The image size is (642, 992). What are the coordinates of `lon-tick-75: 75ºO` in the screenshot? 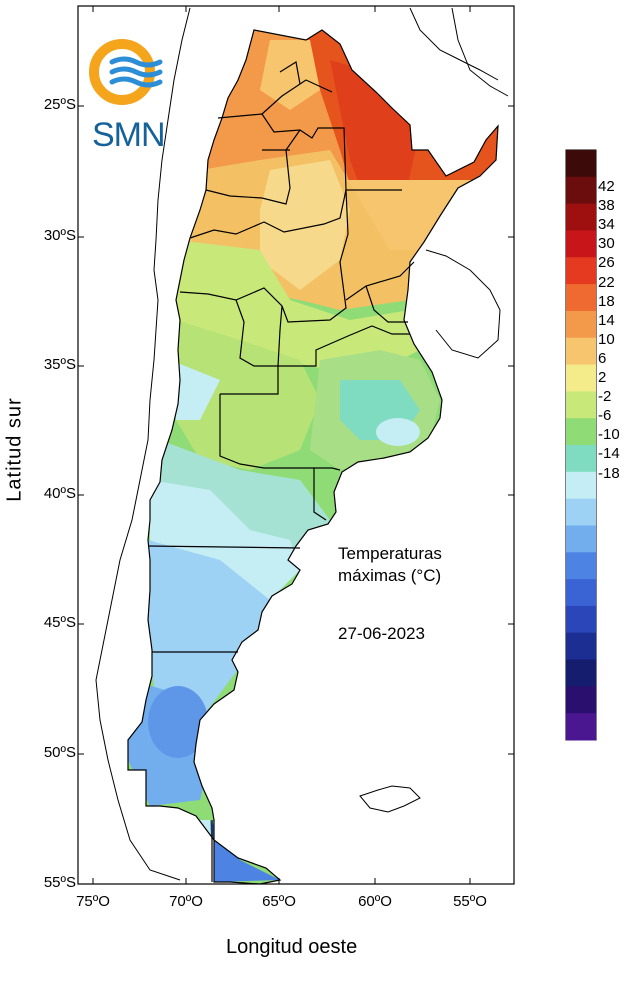 It's located at (93, 901).